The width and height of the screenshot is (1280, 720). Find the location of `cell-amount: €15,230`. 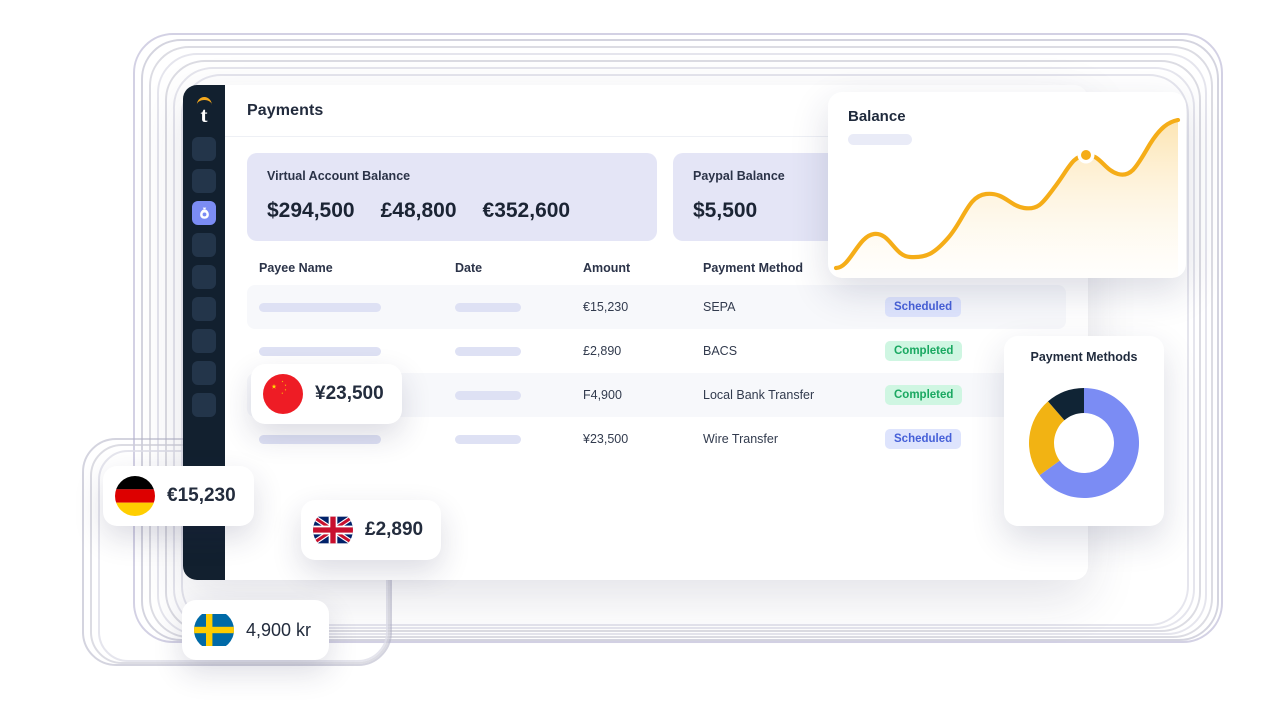

cell-amount: €15,230 is located at coordinates (606, 307).